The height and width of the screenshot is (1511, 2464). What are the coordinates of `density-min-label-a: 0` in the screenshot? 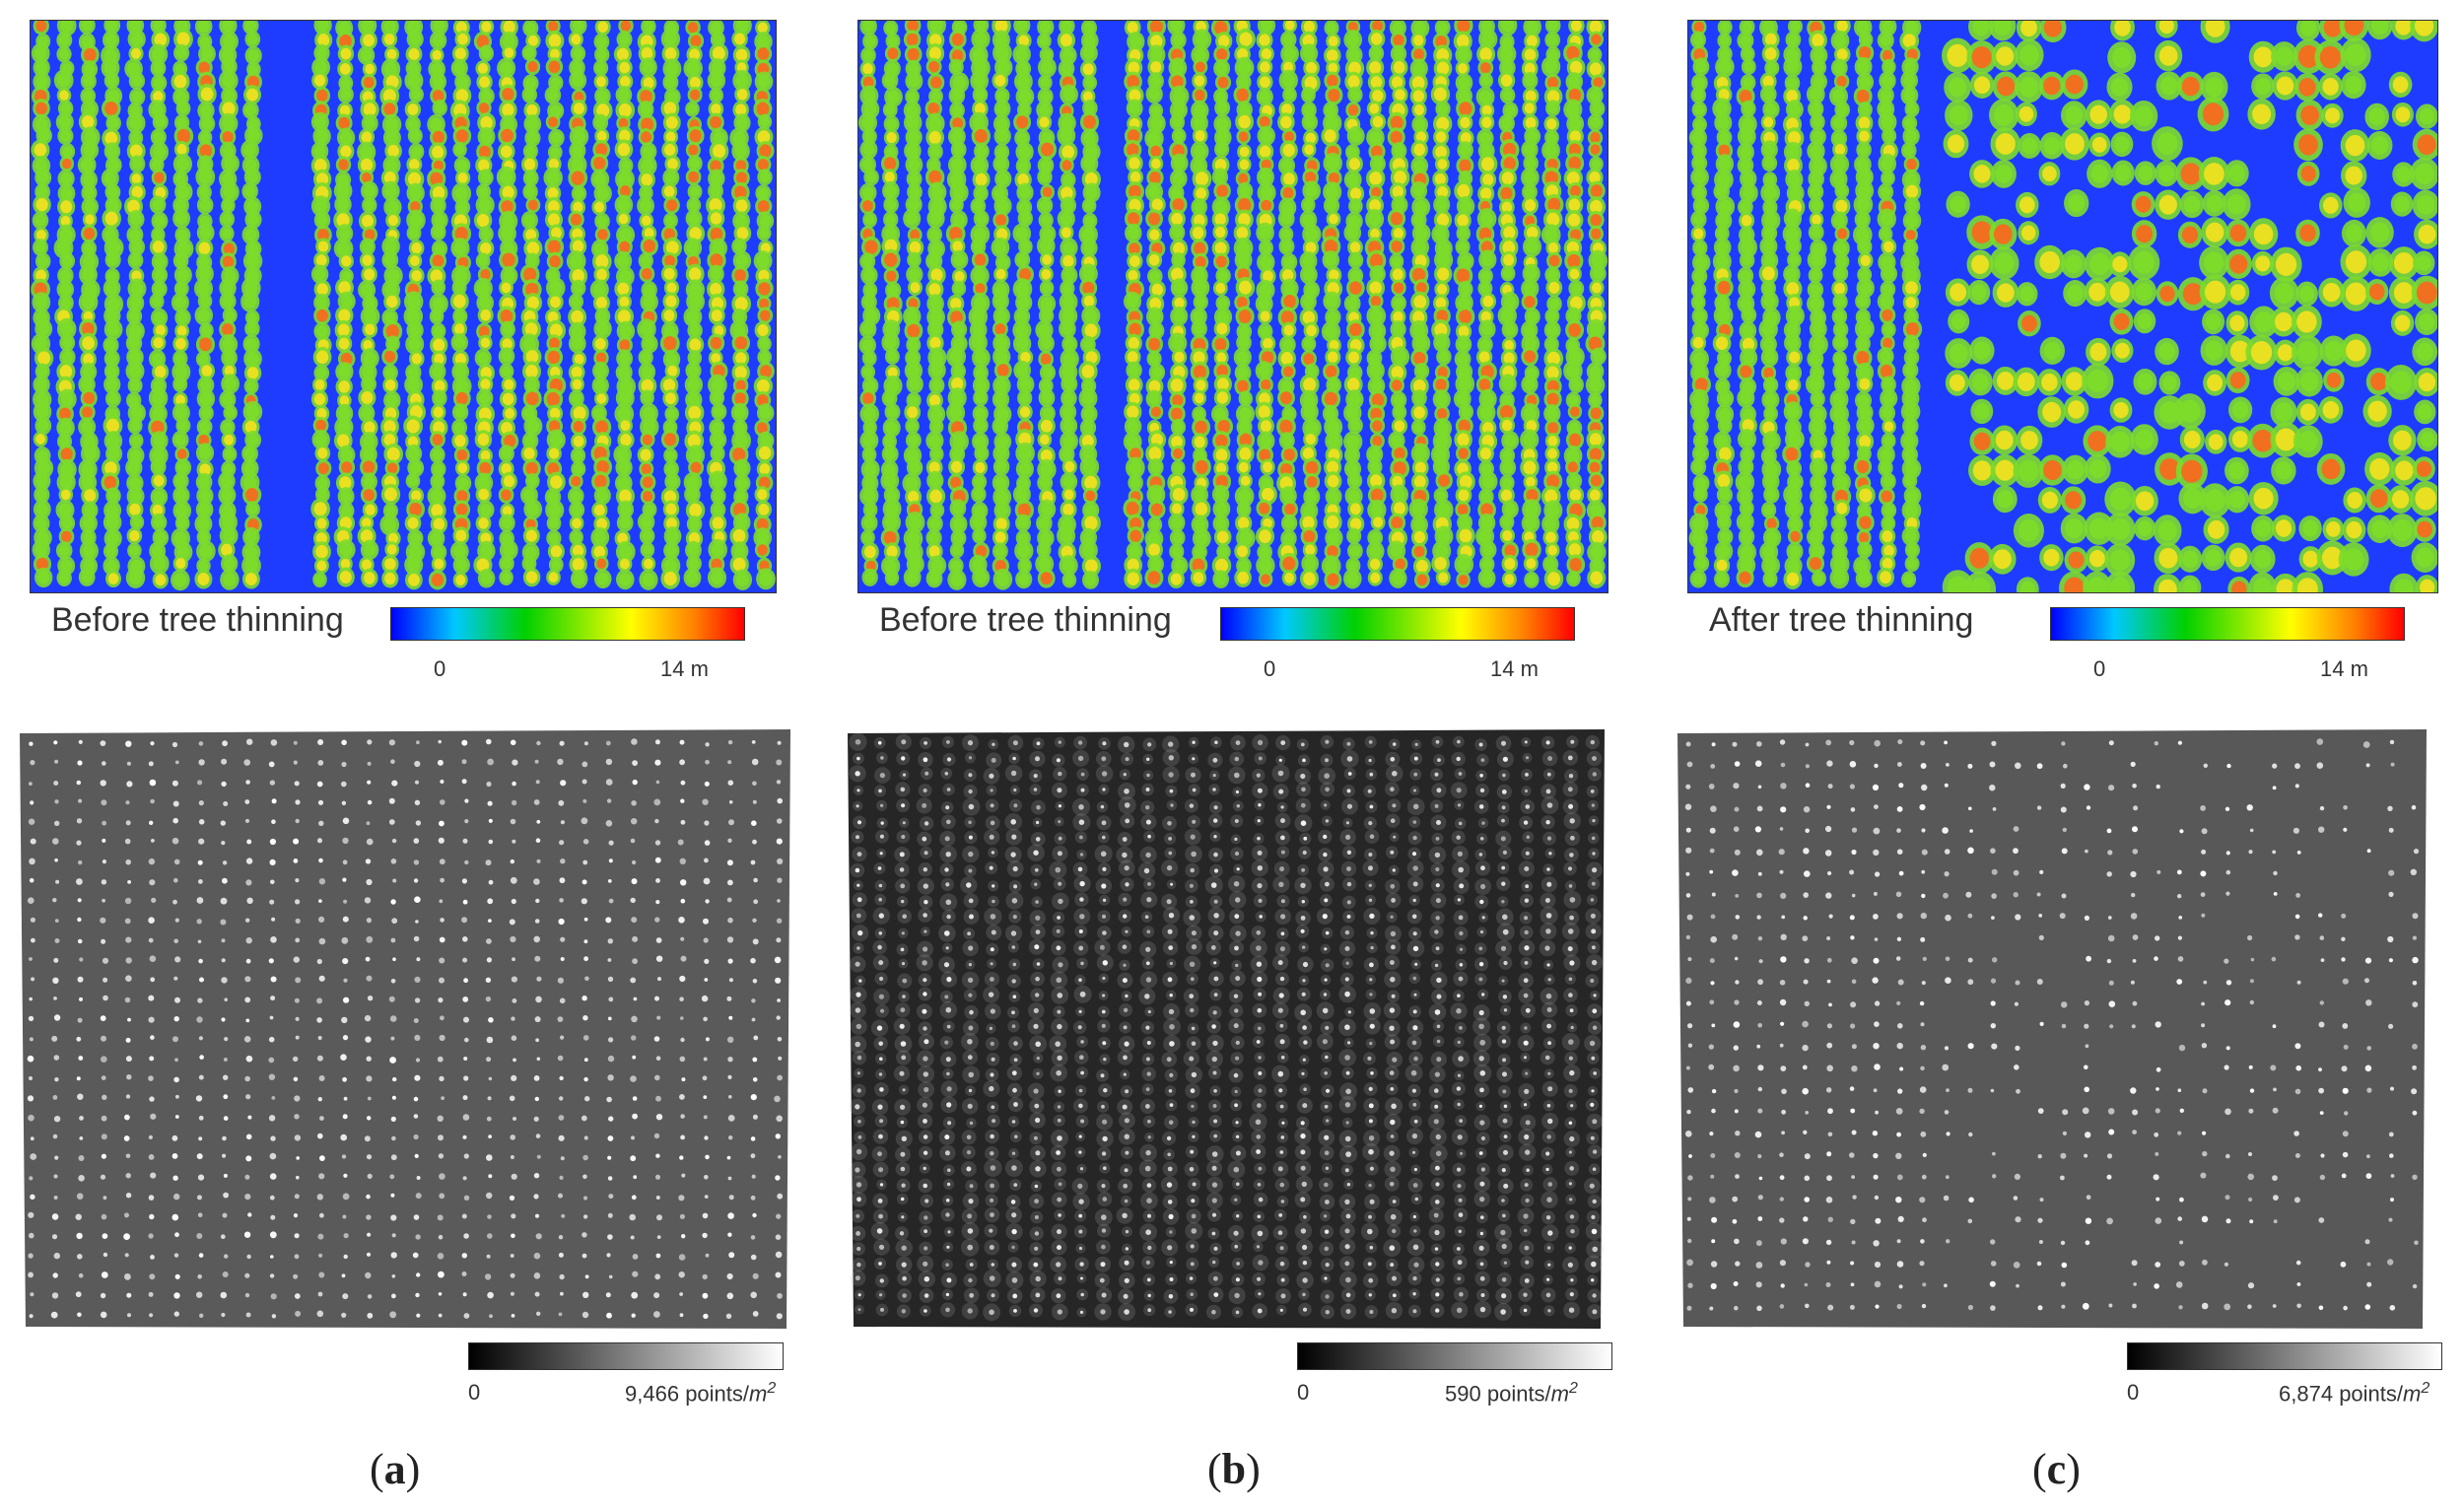 It's located at (474, 1392).